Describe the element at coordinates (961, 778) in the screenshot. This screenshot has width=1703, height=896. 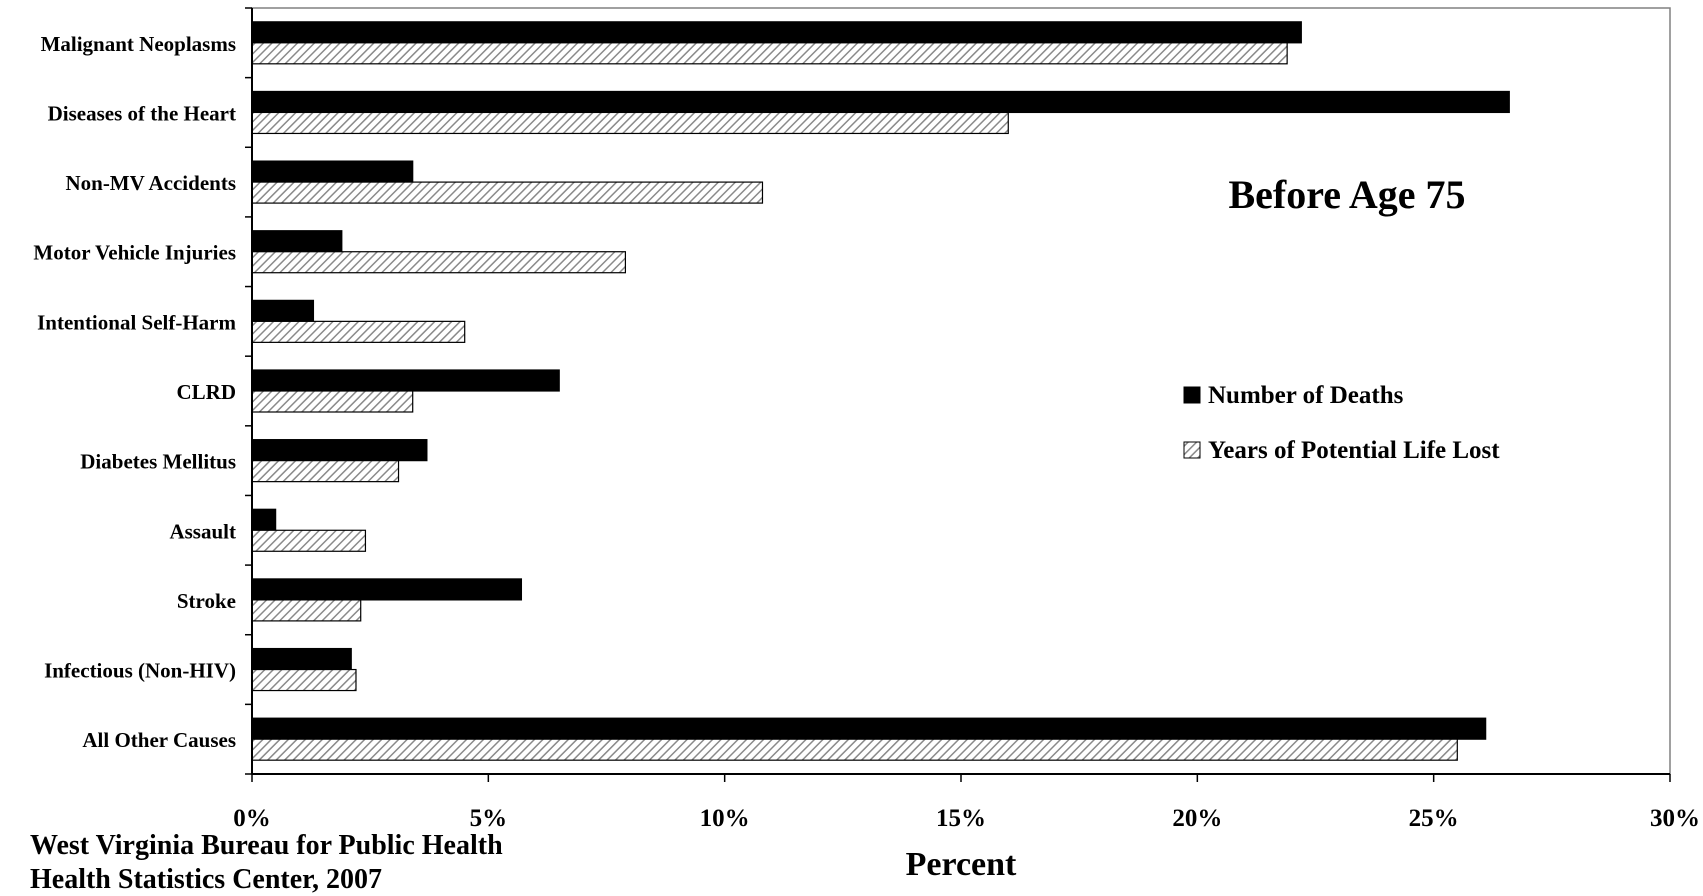
I see `x-ticks` at that location.